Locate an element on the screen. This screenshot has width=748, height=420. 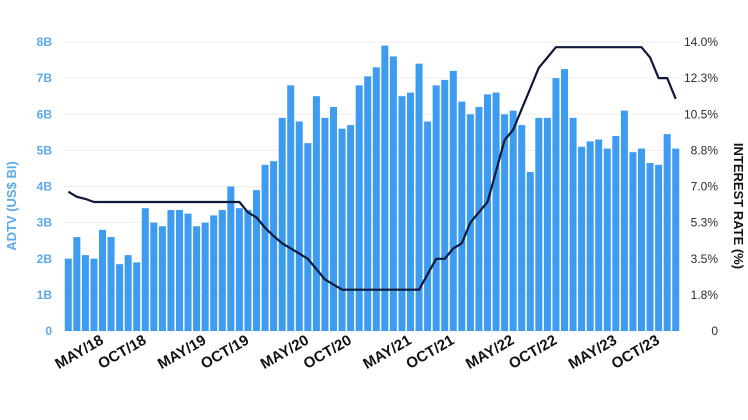
x-tick-label: MAY/19 is located at coordinates (182, 352).